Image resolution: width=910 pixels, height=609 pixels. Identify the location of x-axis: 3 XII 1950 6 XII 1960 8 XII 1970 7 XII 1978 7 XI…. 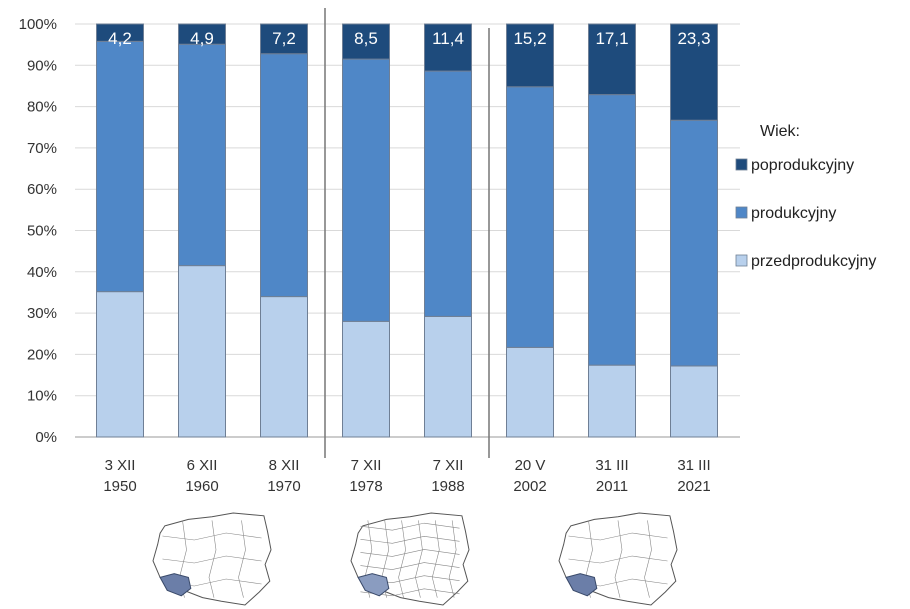
(406, 476).